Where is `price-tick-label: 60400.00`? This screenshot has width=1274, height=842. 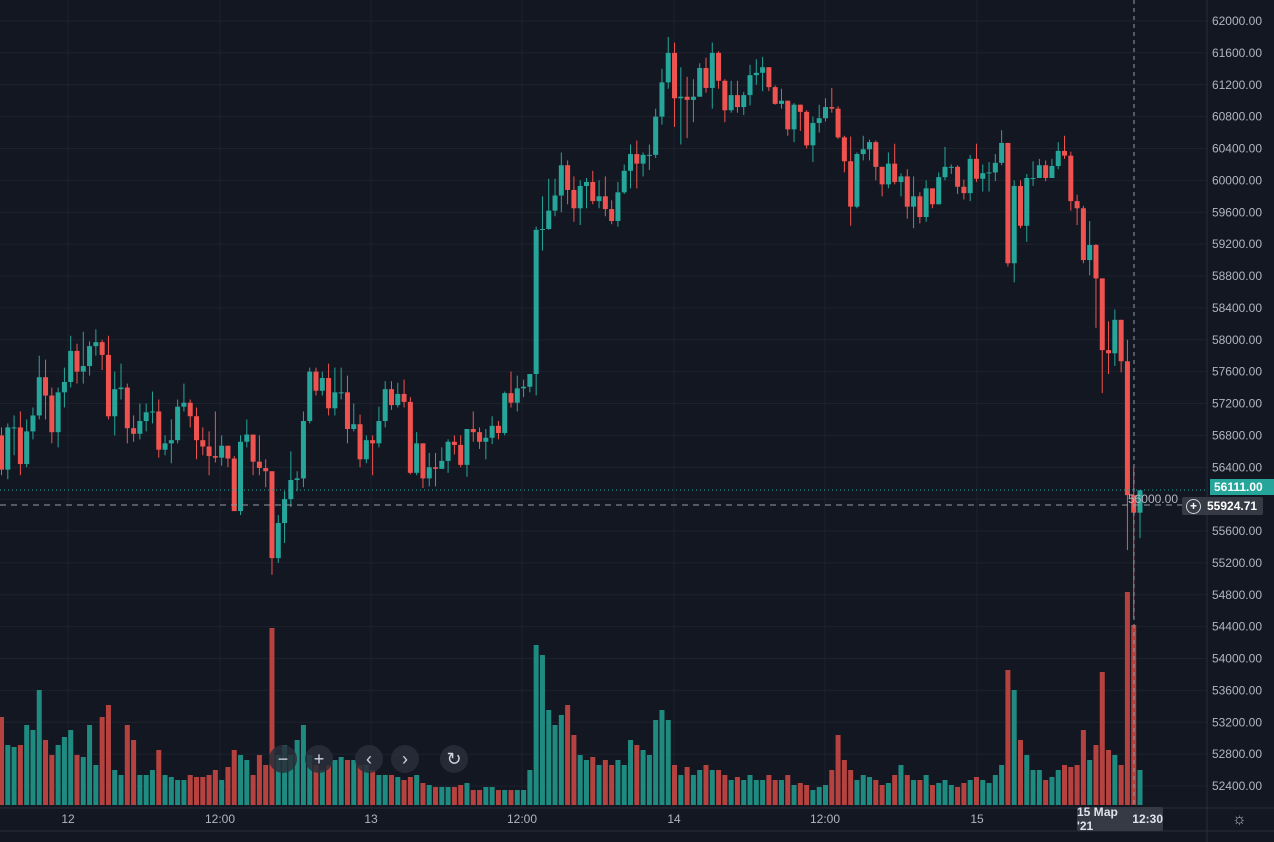 price-tick-label: 60400.00 is located at coordinates (1237, 149).